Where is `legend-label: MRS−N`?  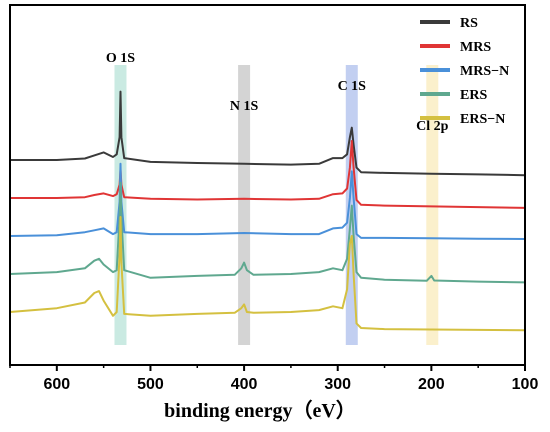 legend-label: MRS−N is located at coordinates (484, 71).